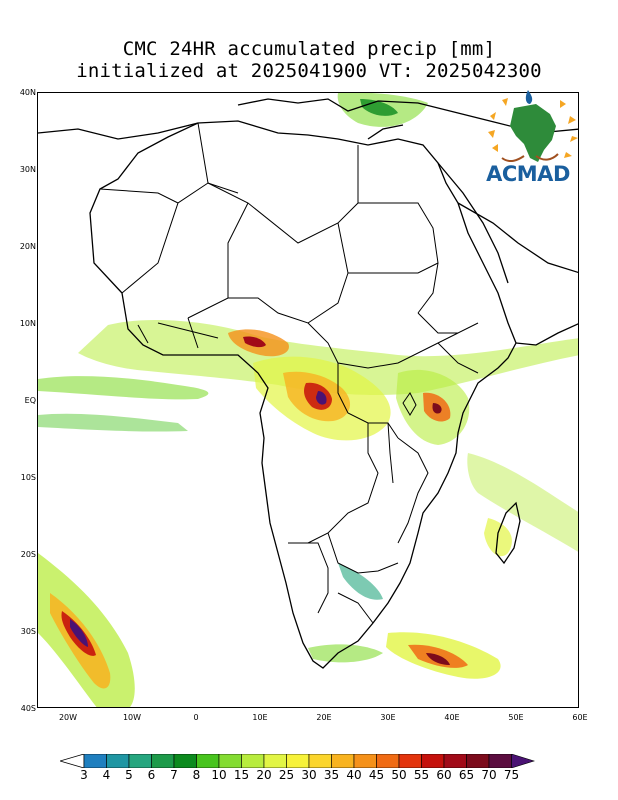 This screenshot has width=618, height=800. I want to click on lon-label-20e: 20E, so click(324, 717).